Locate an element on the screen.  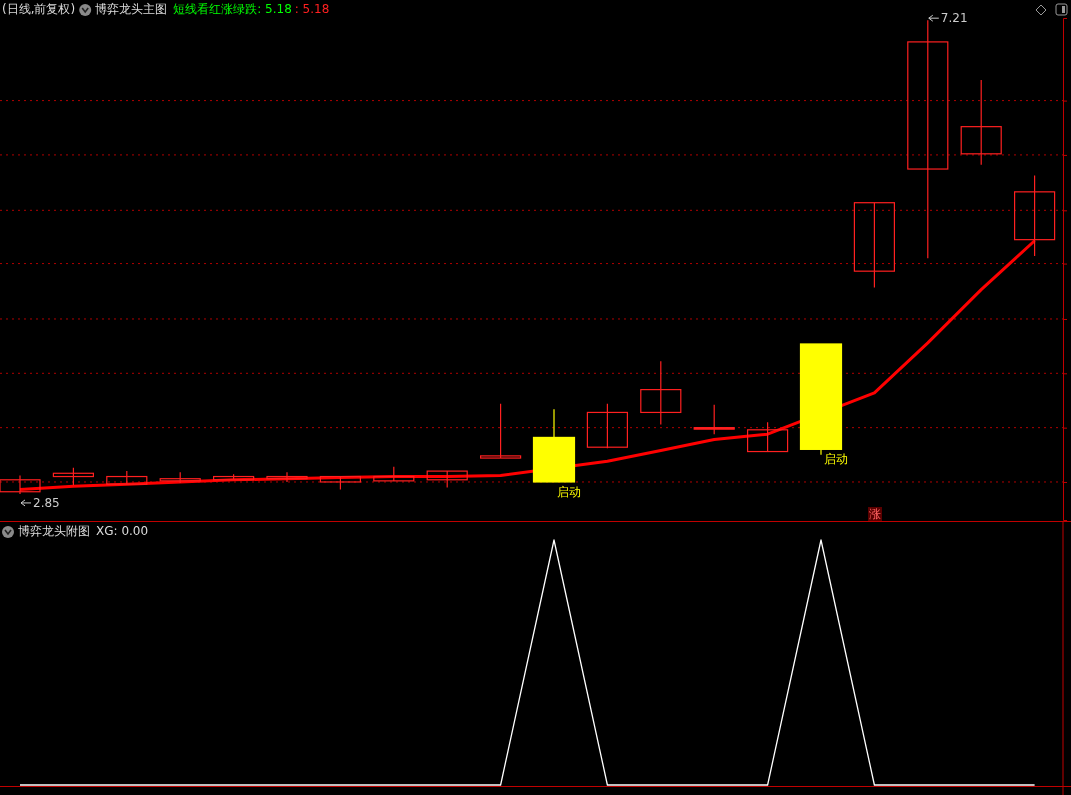
annotation: 2.85 is located at coordinates (46, 502).